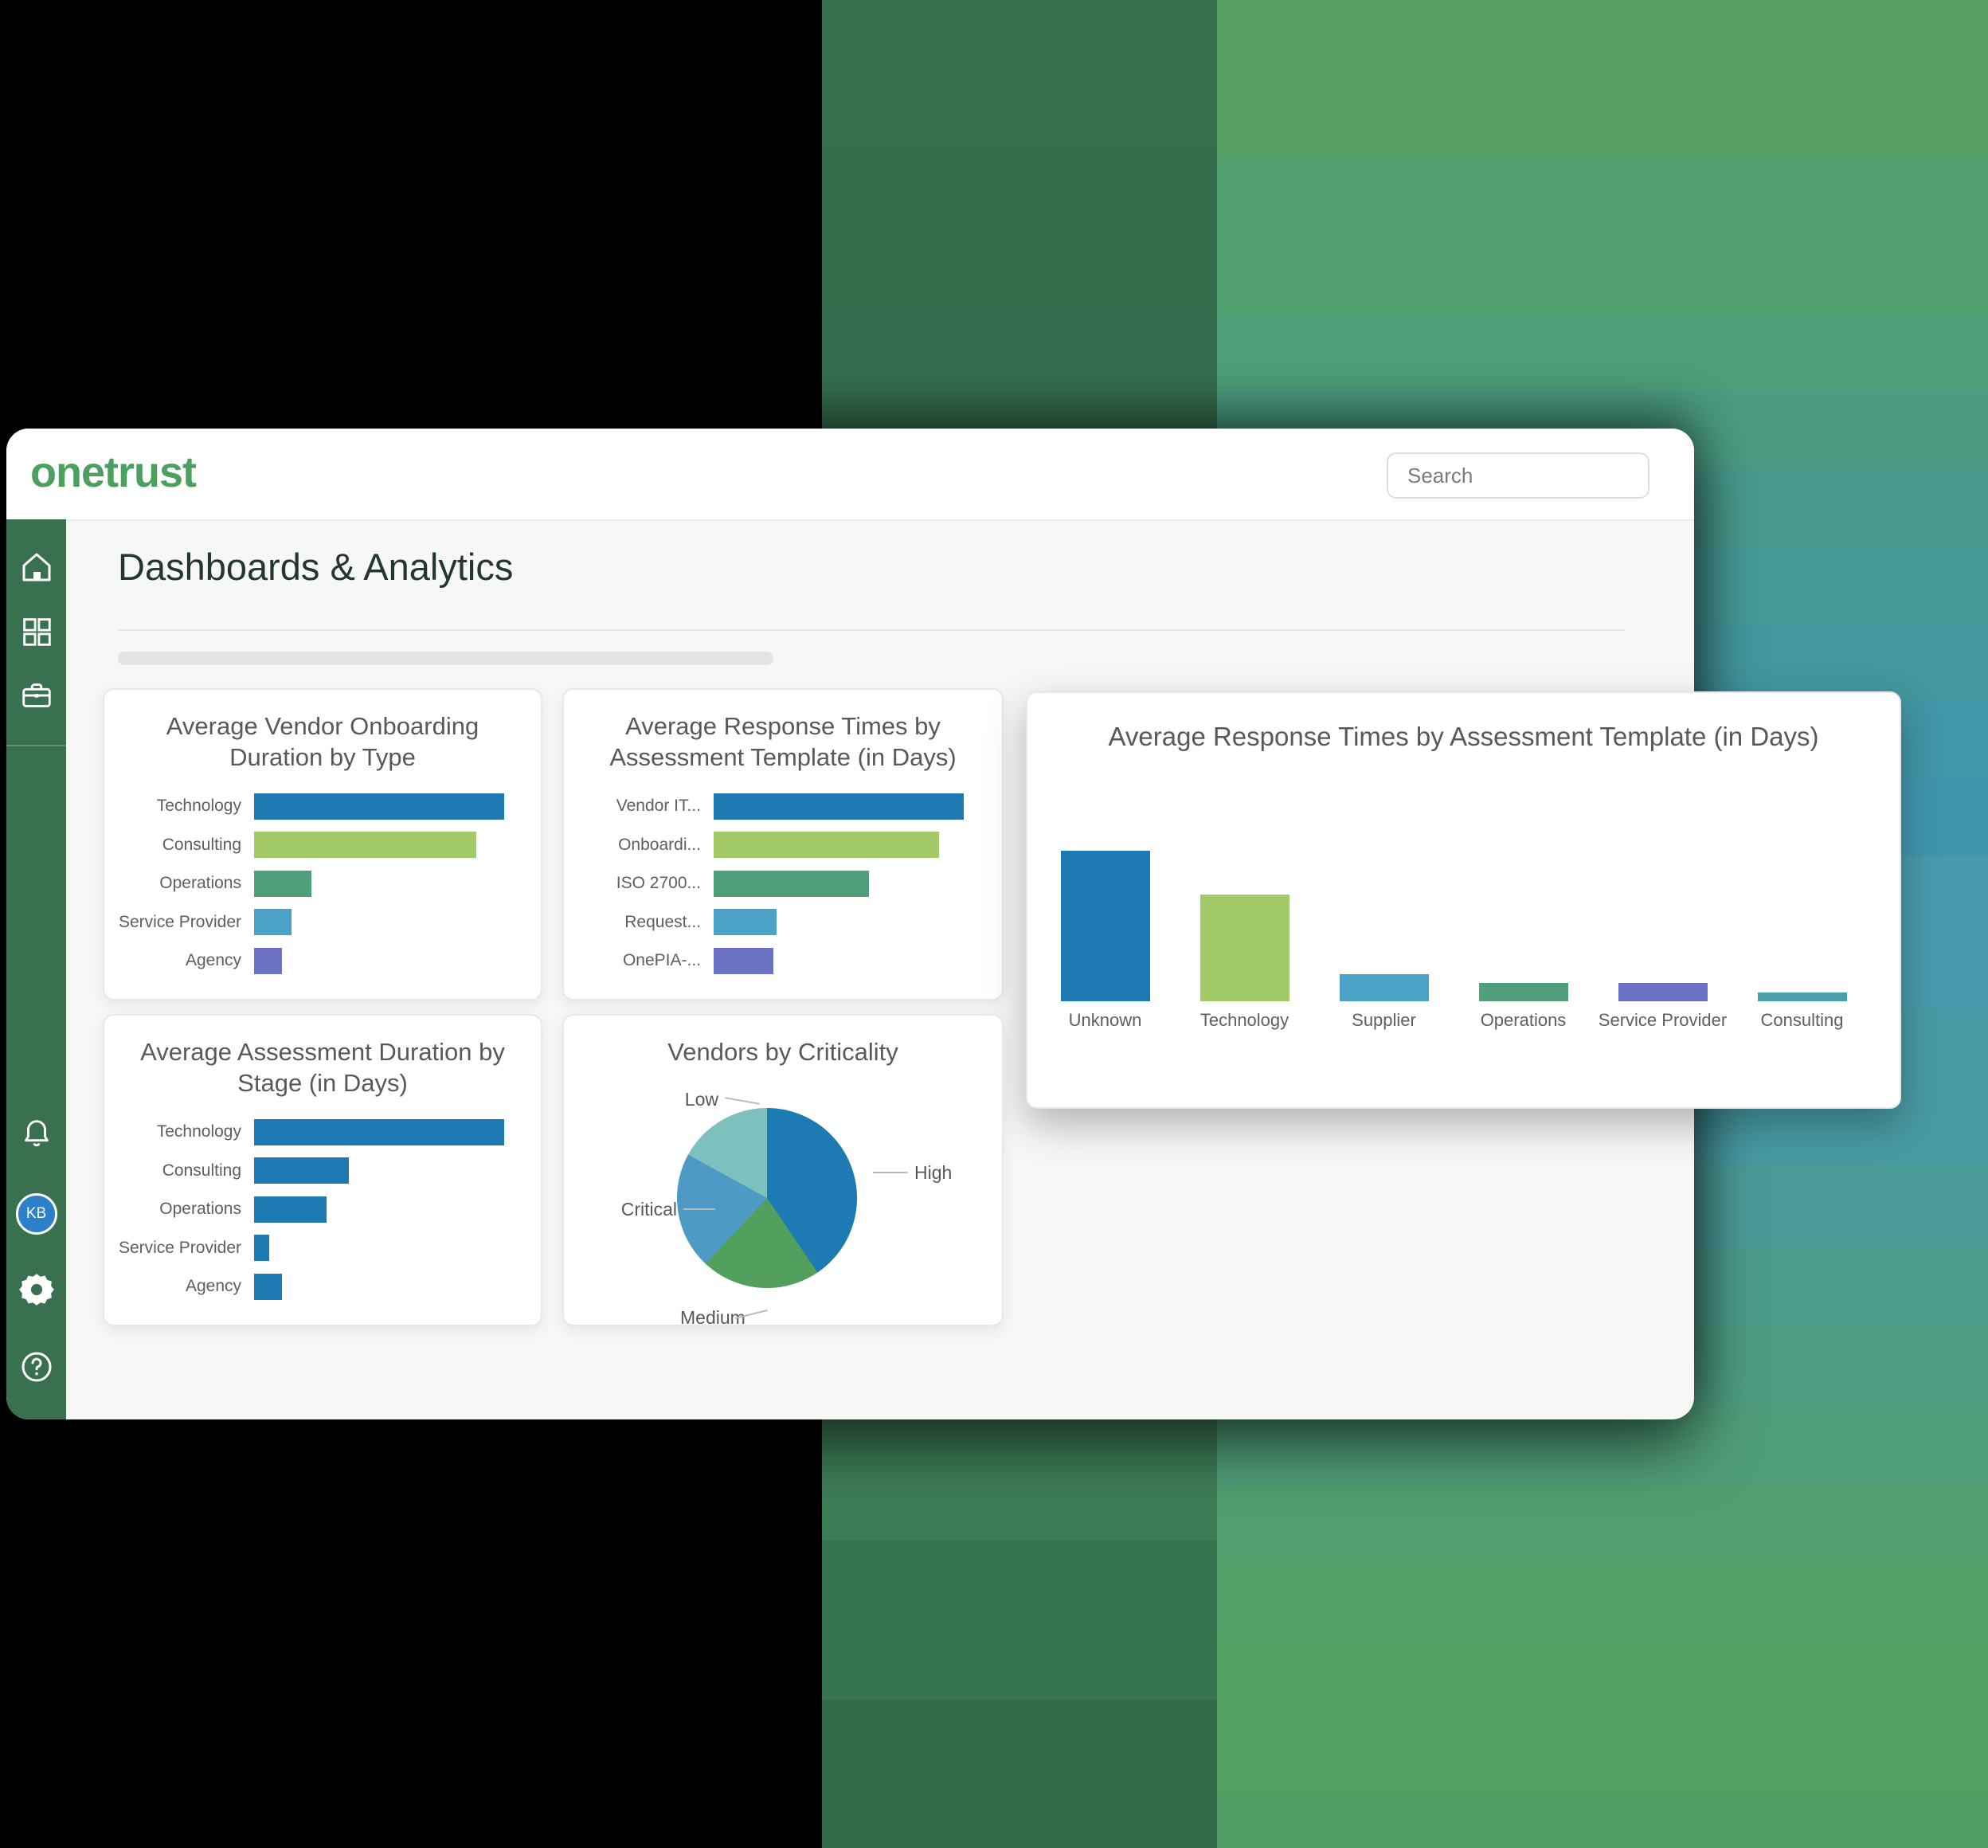 This screenshot has width=1988, height=1848. Describe the element at coordinates (1663, 1020) in the screenshot. I see `column-label: Service Provider` at that location.